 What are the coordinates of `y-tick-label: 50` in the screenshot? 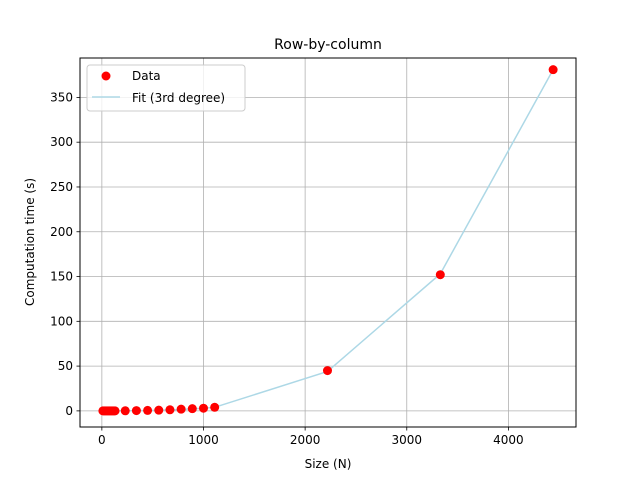 It's located at (65, 366).